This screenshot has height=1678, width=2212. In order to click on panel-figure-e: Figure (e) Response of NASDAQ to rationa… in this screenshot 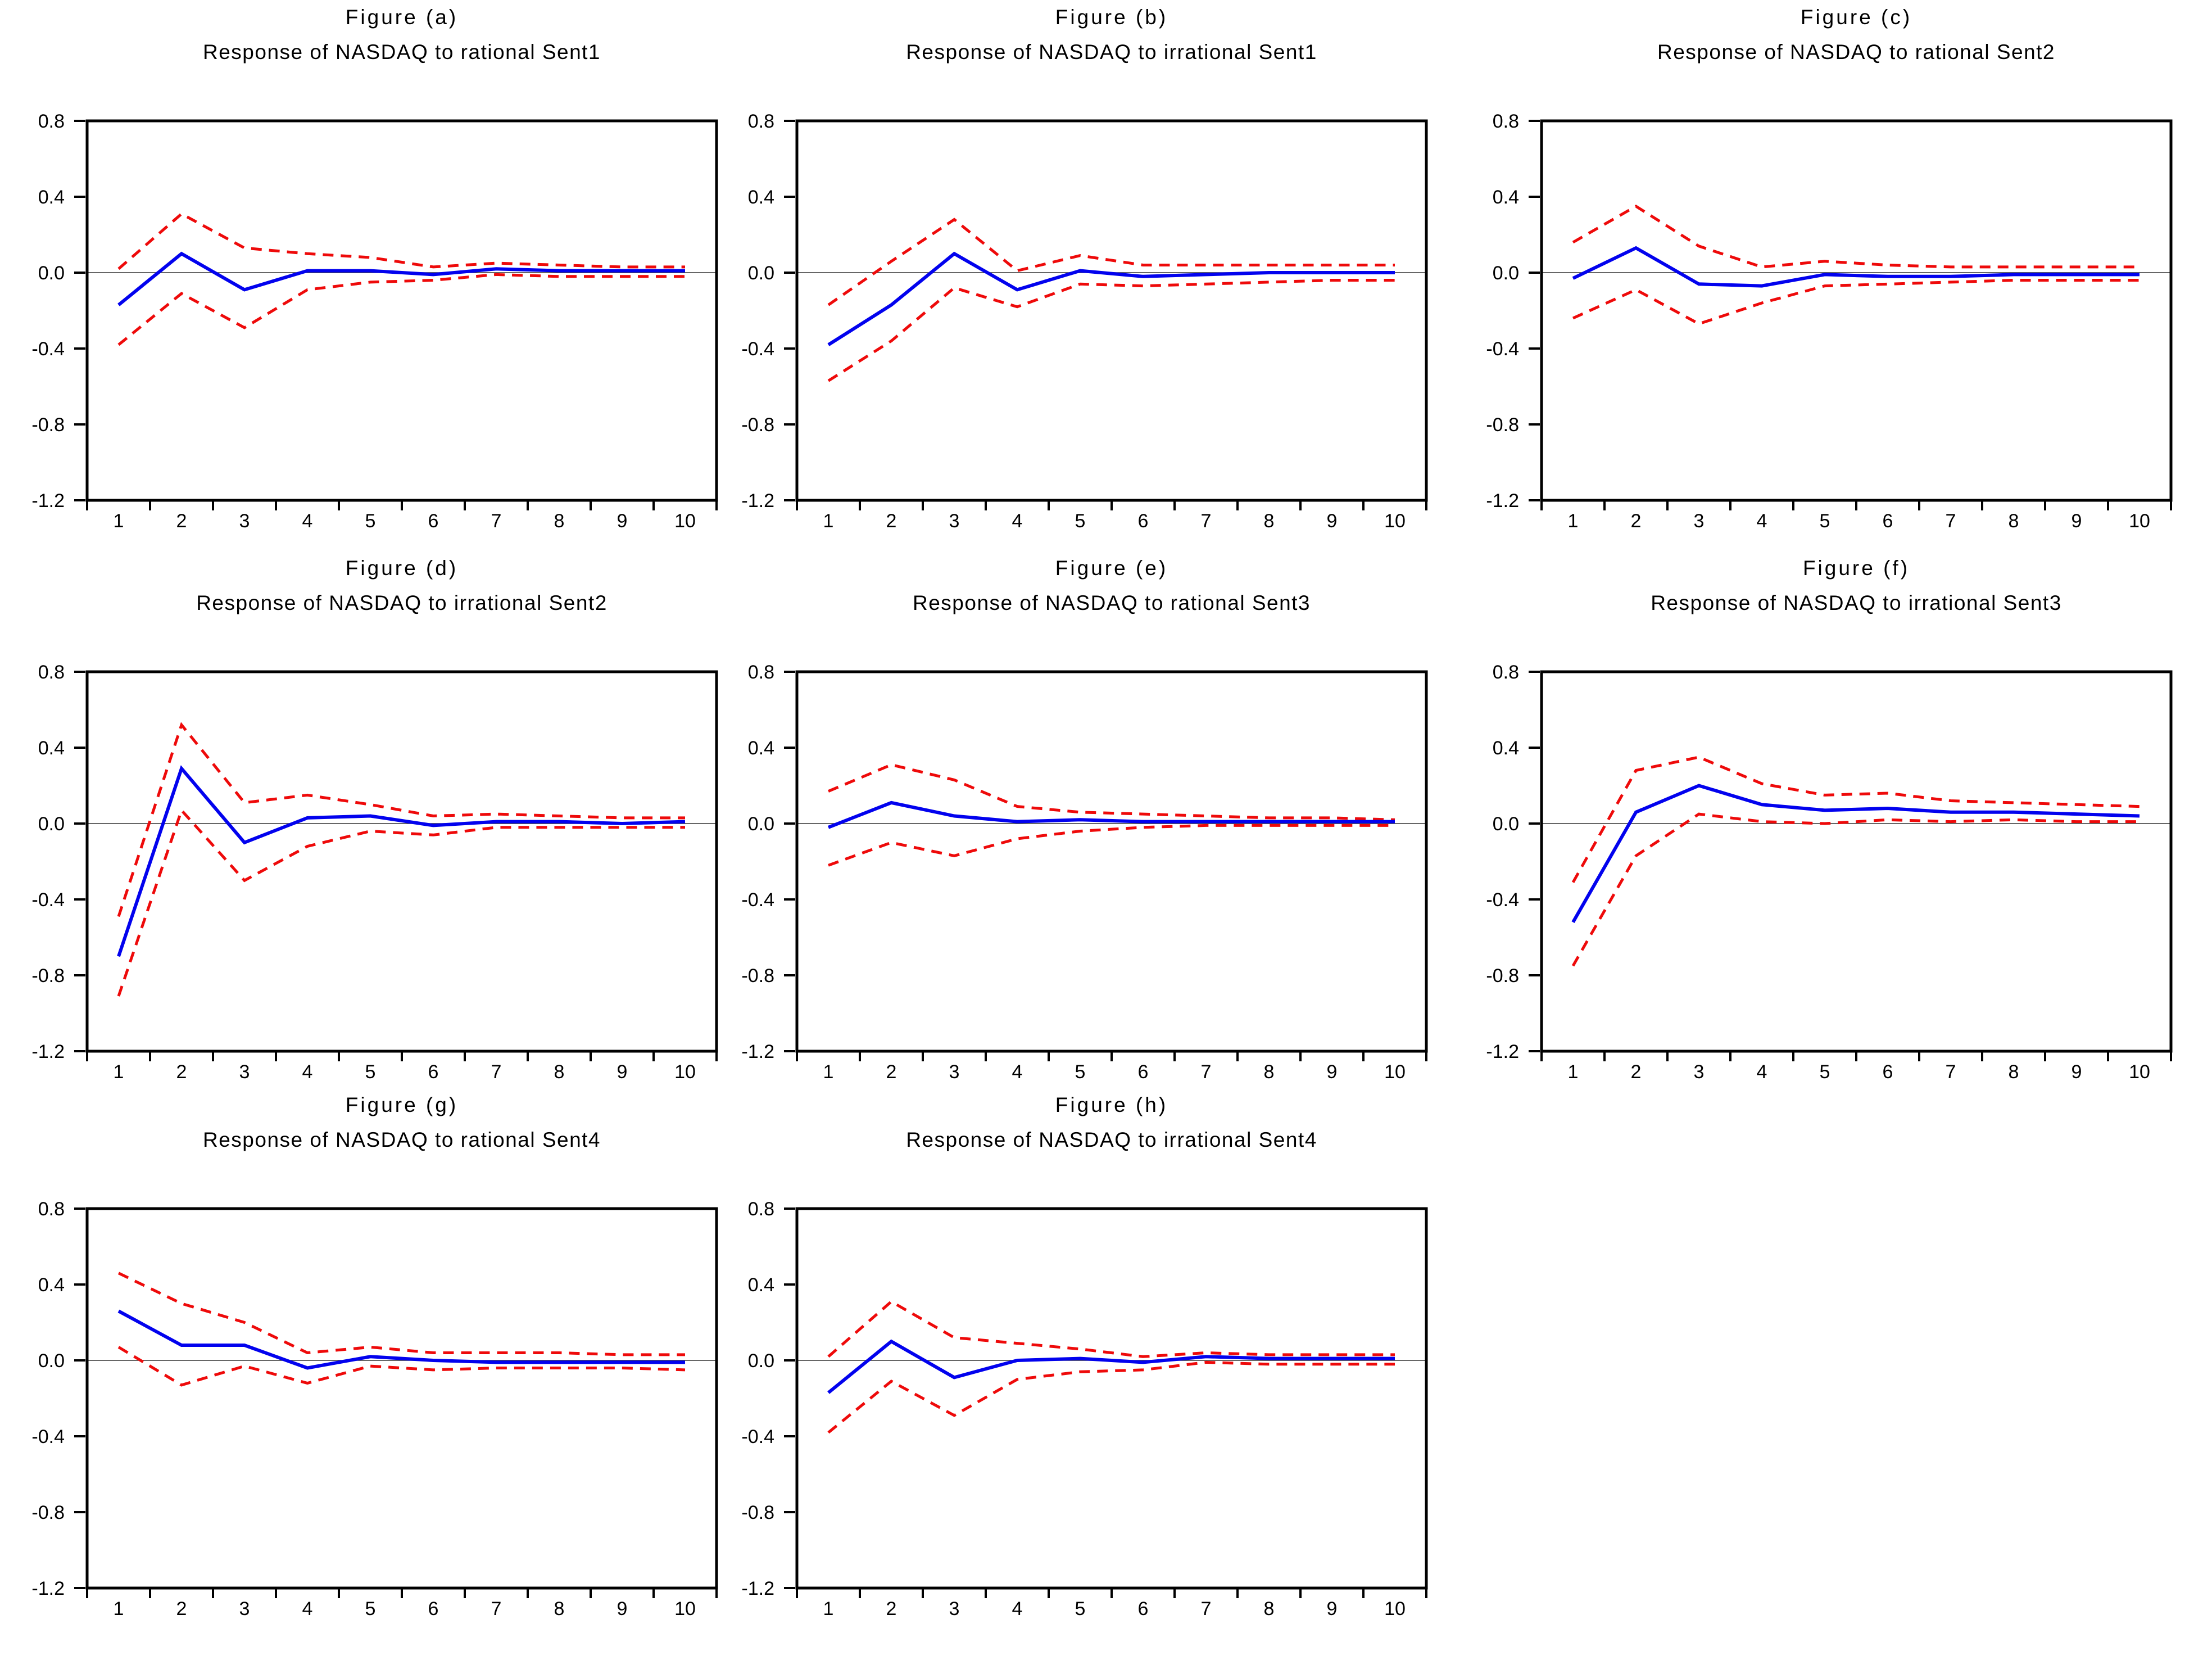, I will do `click(1103, 822)`.